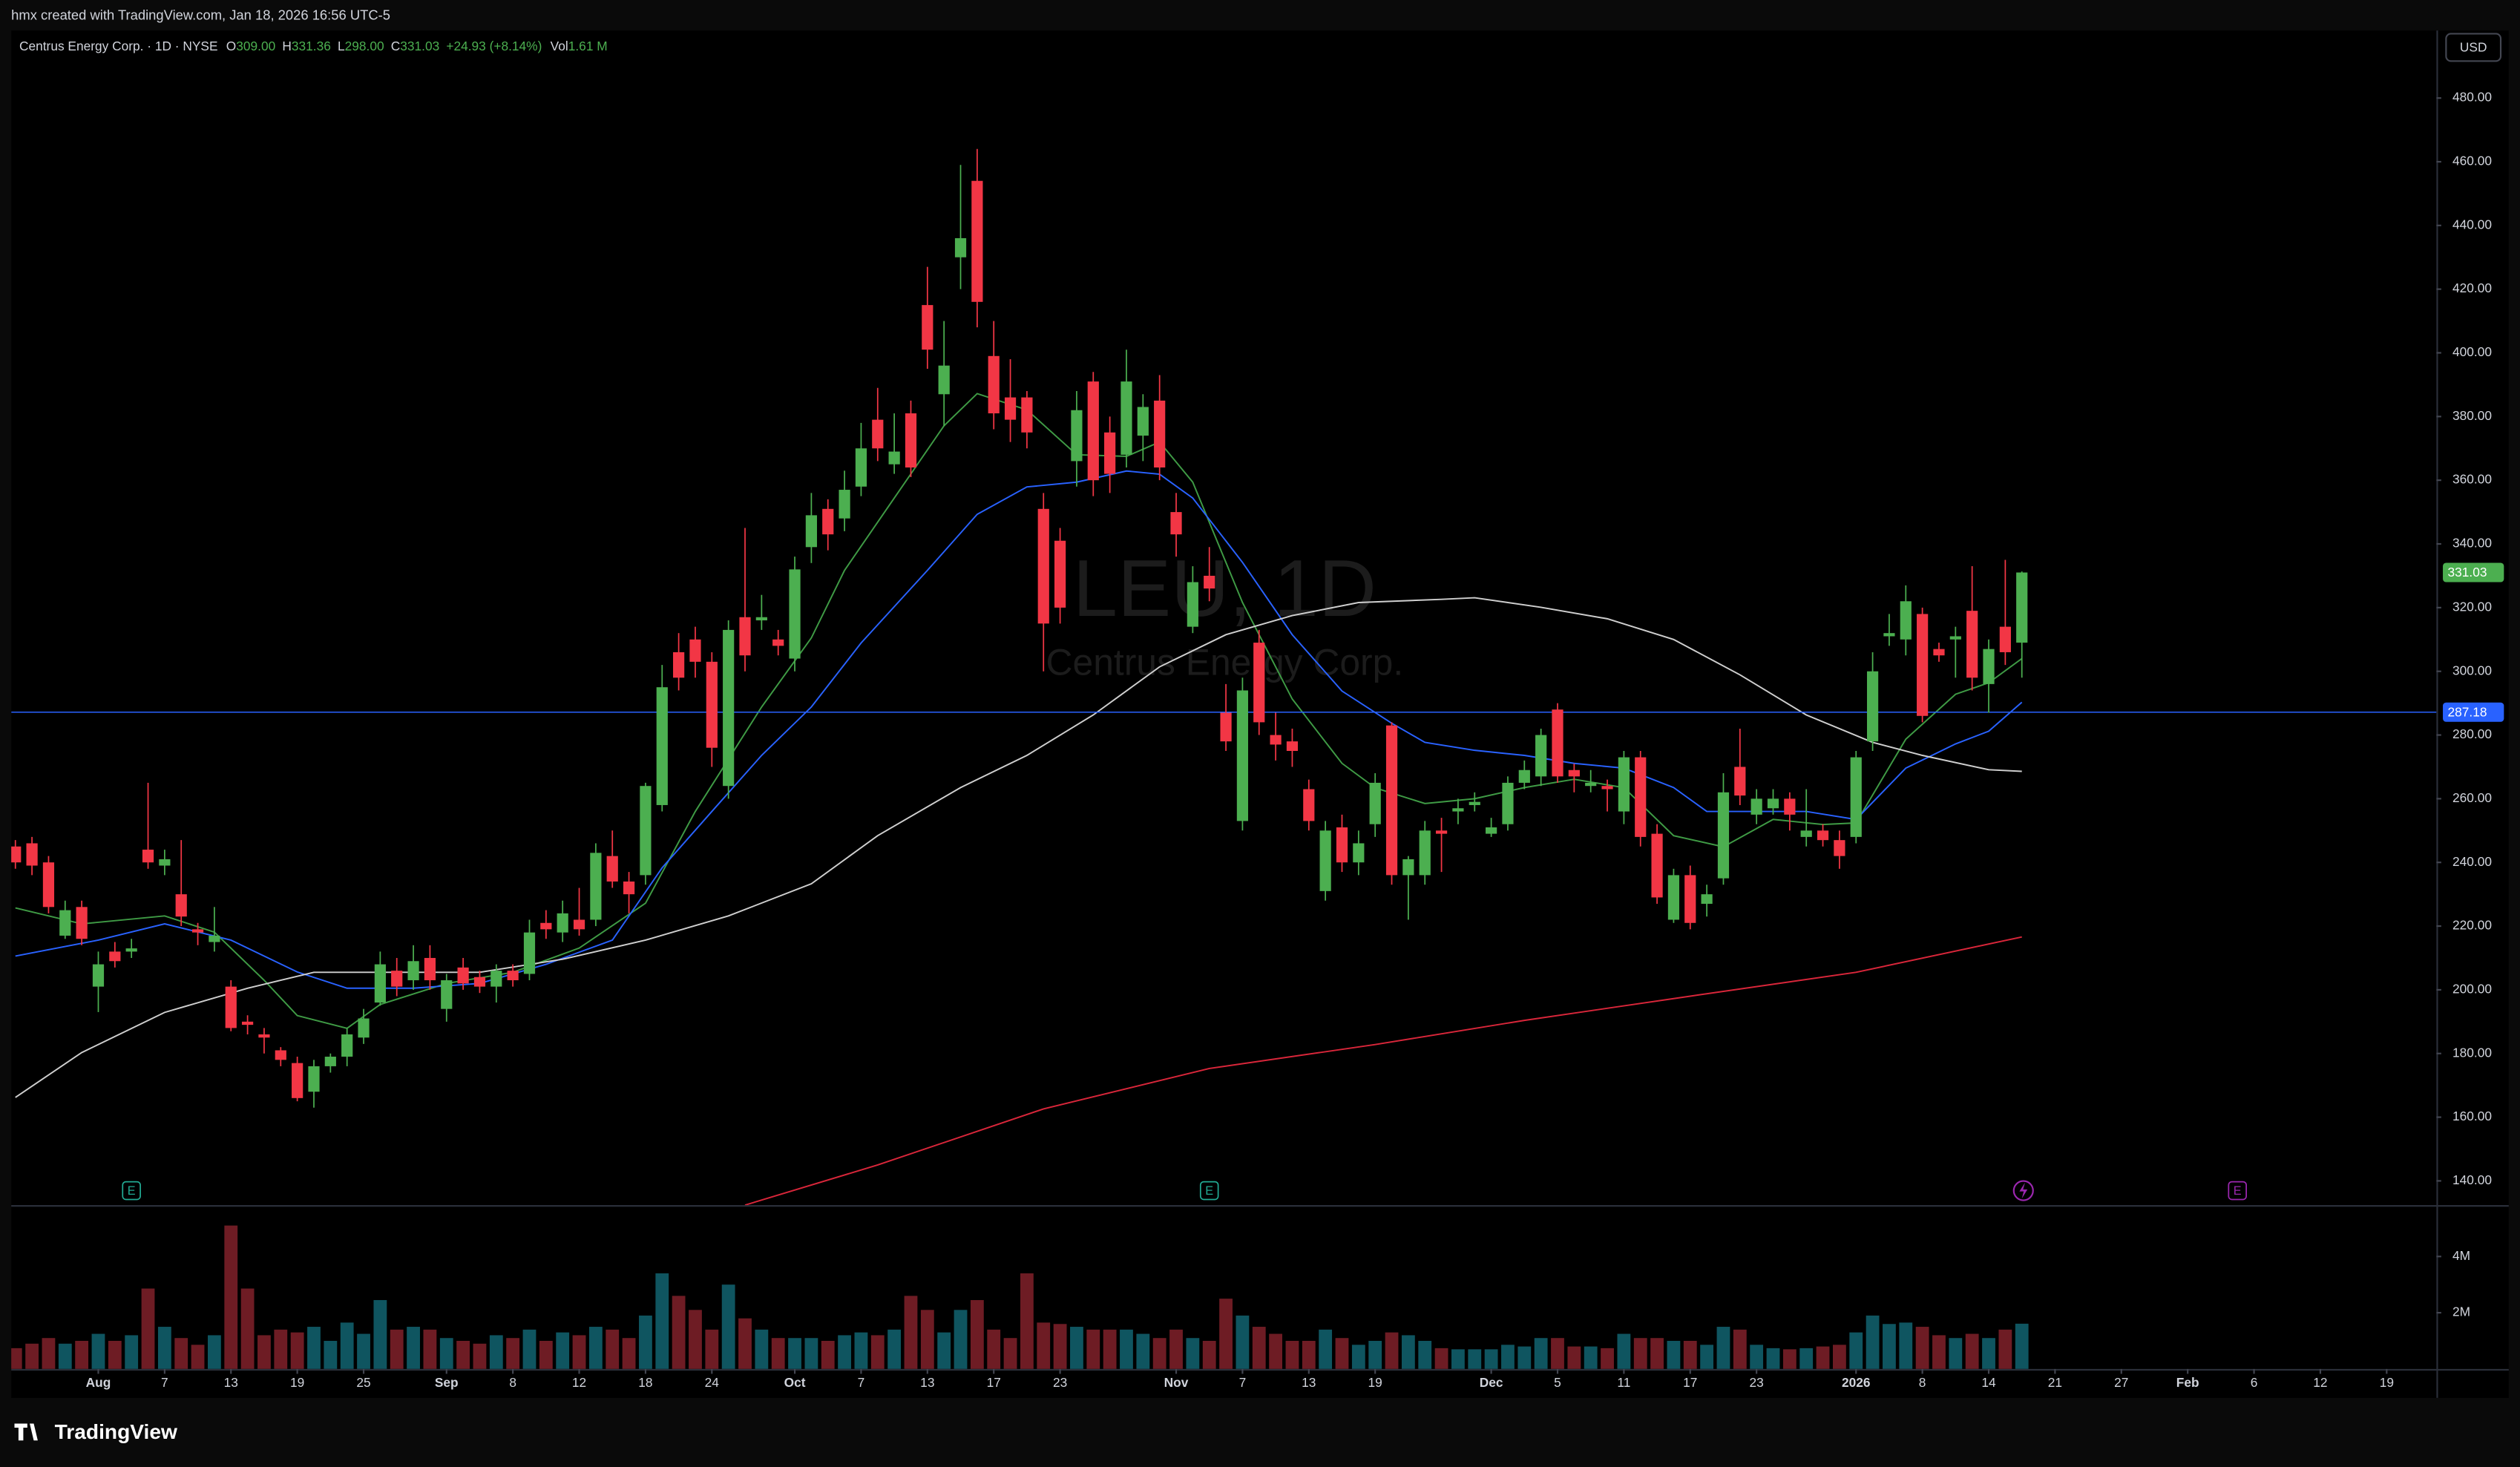  I want to click on logo-mark, so click(26, 1432).